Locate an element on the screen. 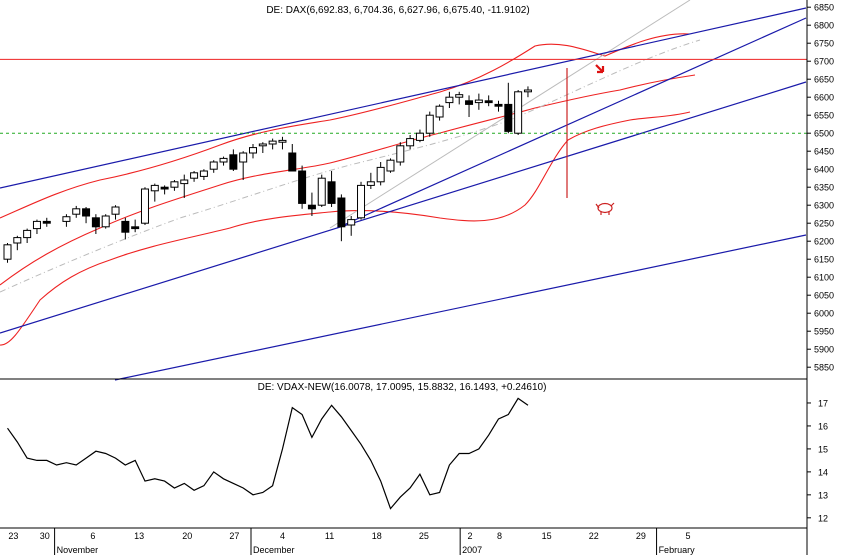 The width and height of the screenshot is (851, 555). x-tick-label: 23 is located at coordinates (13, 536).